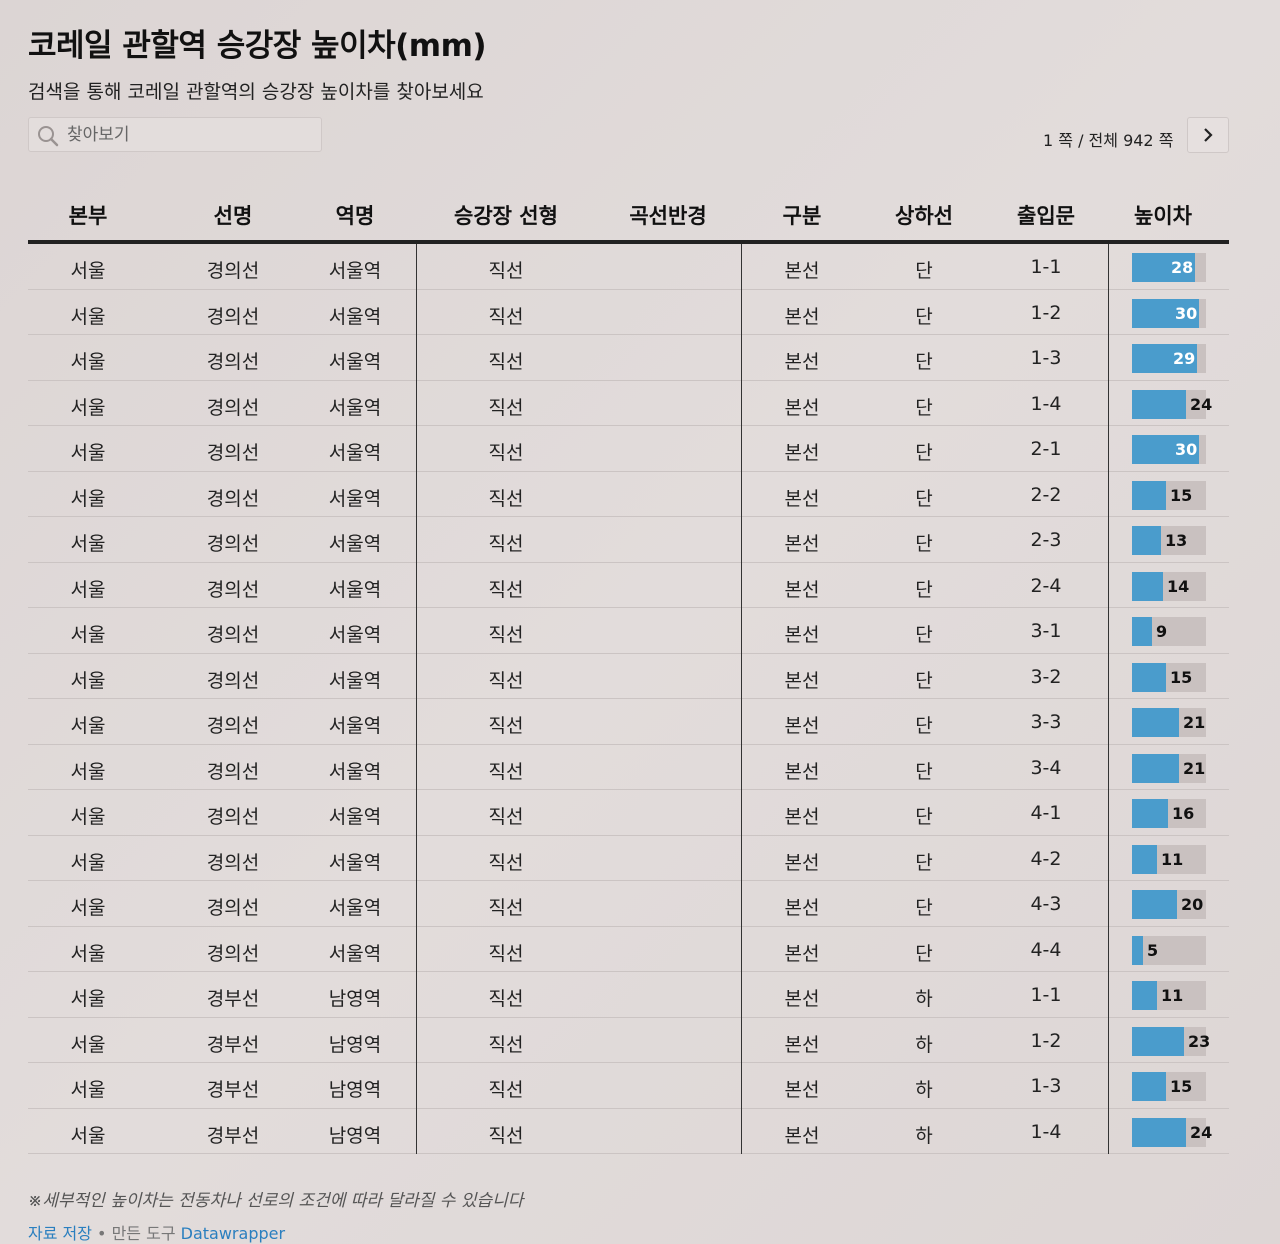 Image resolution: width=1280 pixels, height=1244 pixels. Describe the element at coordinates (1046, 216) in the screenshot. I see `column-header-door: 출입문` at that location.